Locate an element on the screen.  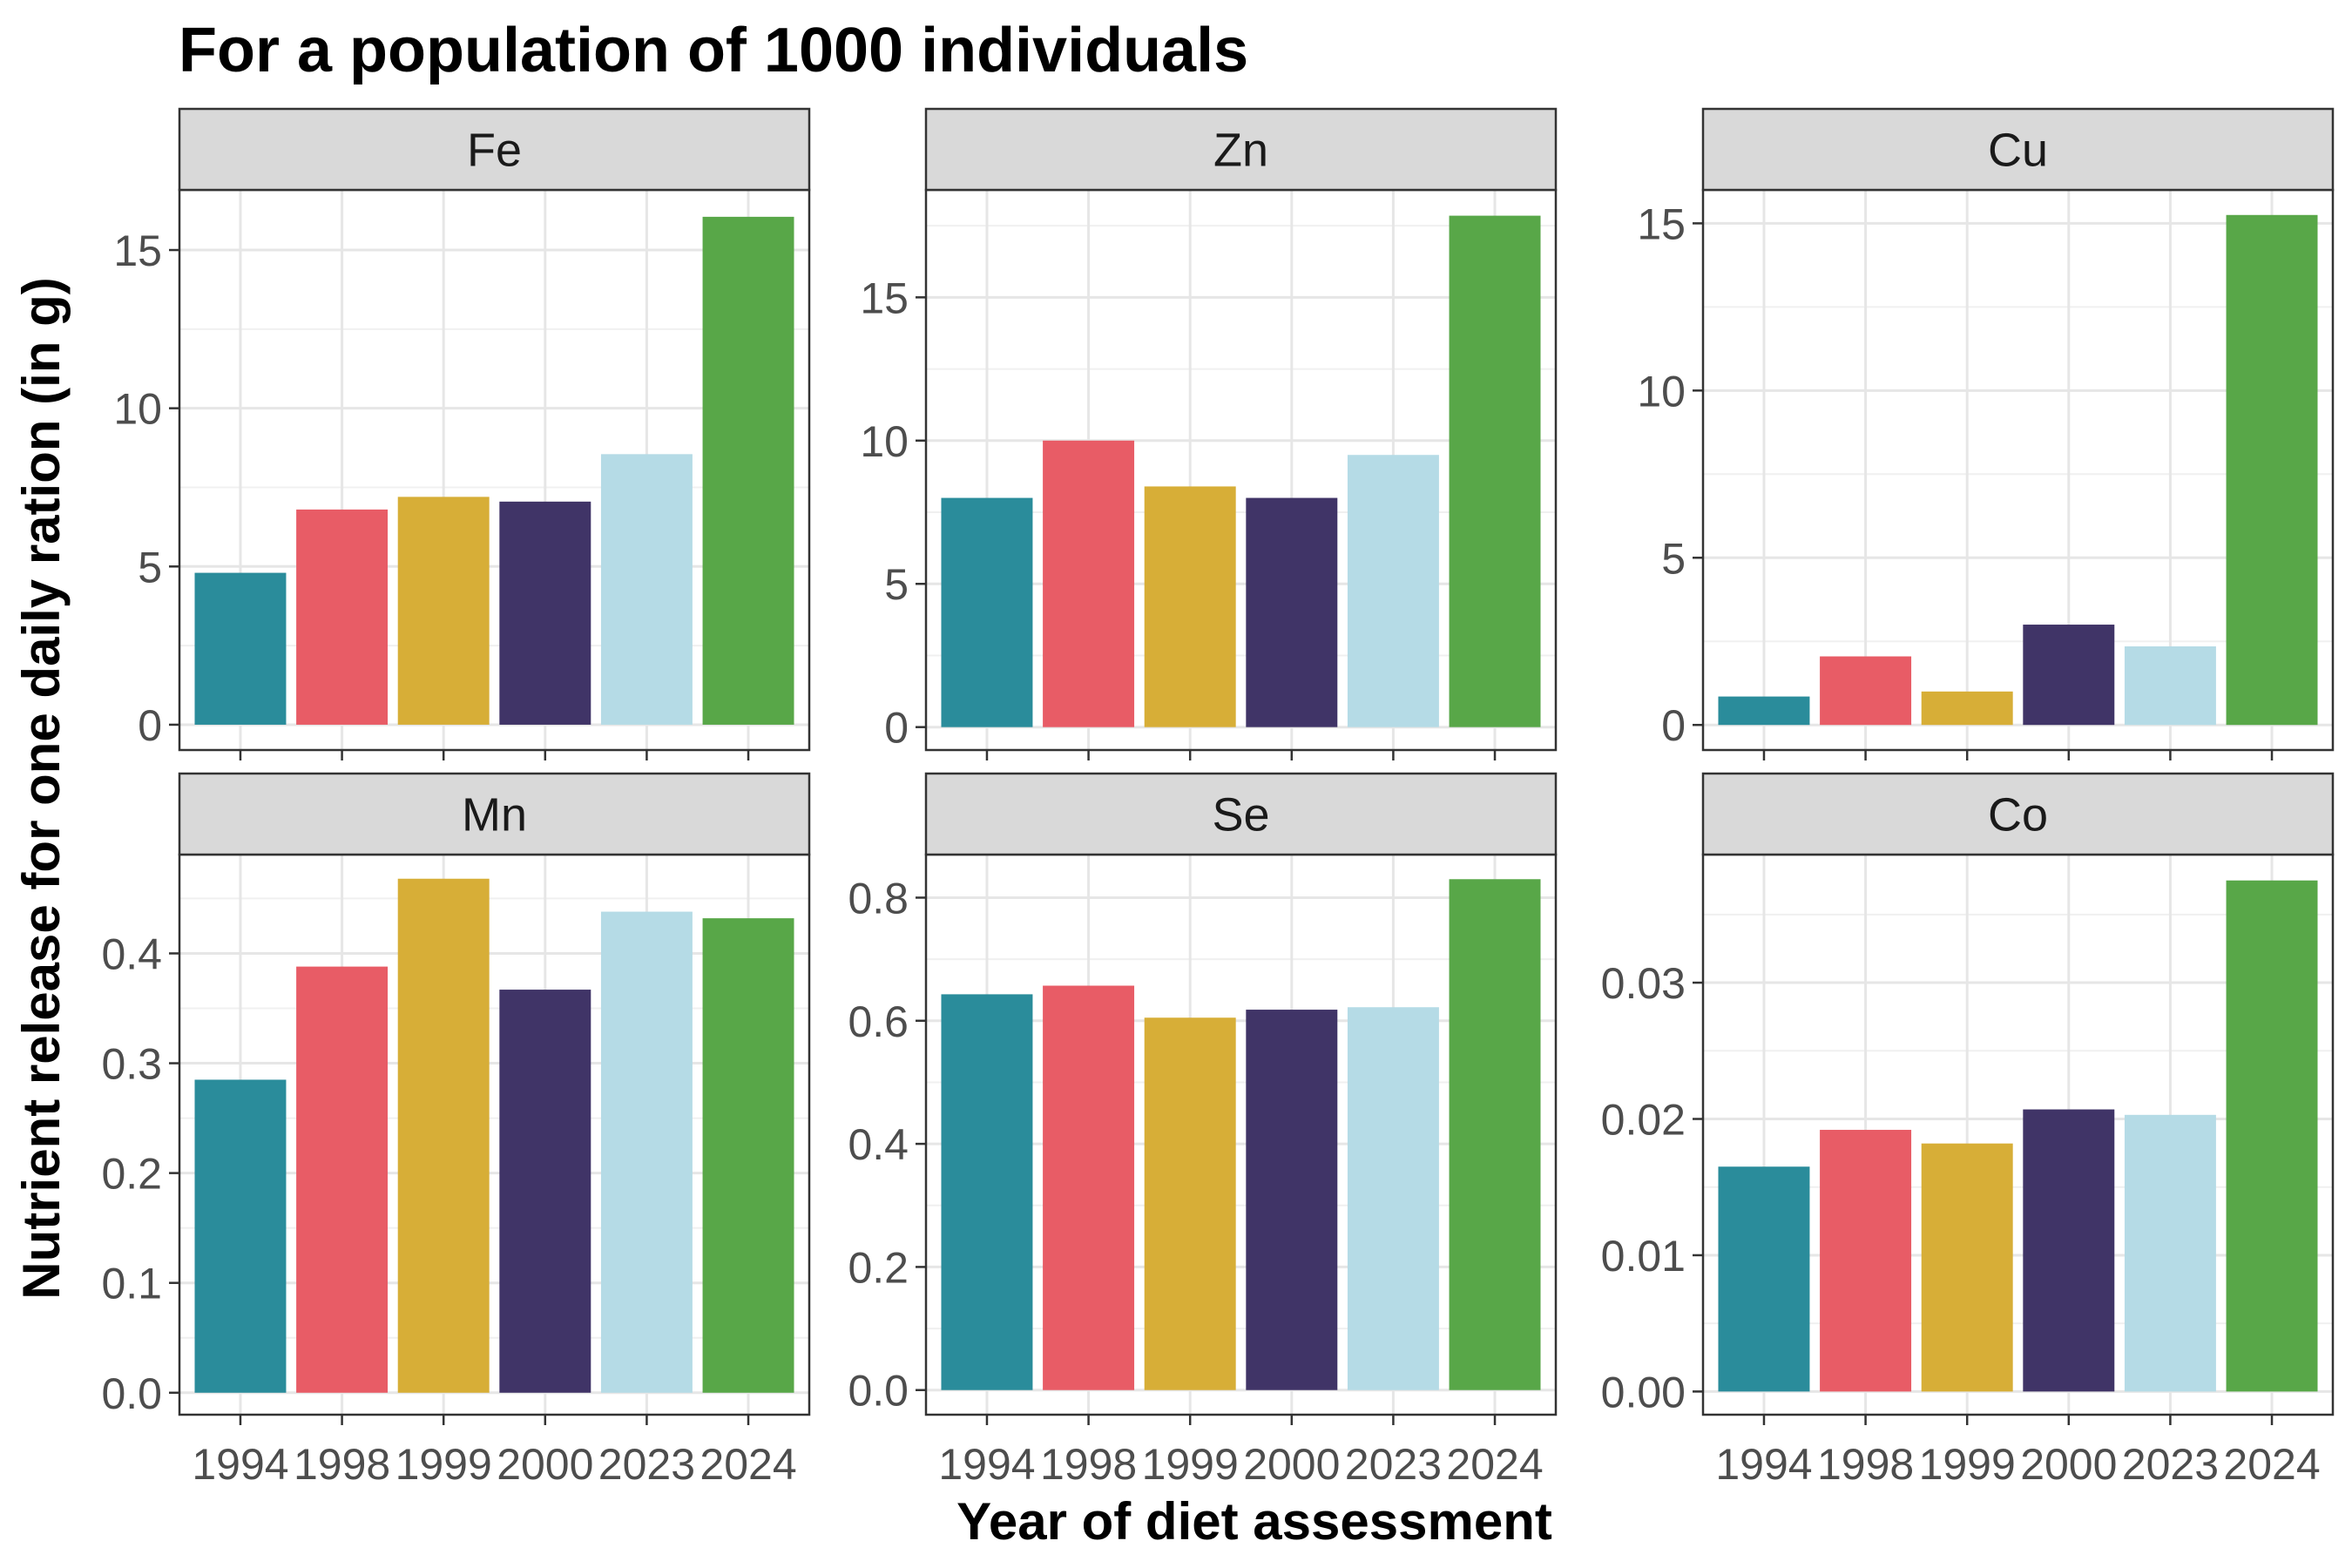
panel-co-y-tick-label: 0.02 is located at coordinates (1644, 1120).